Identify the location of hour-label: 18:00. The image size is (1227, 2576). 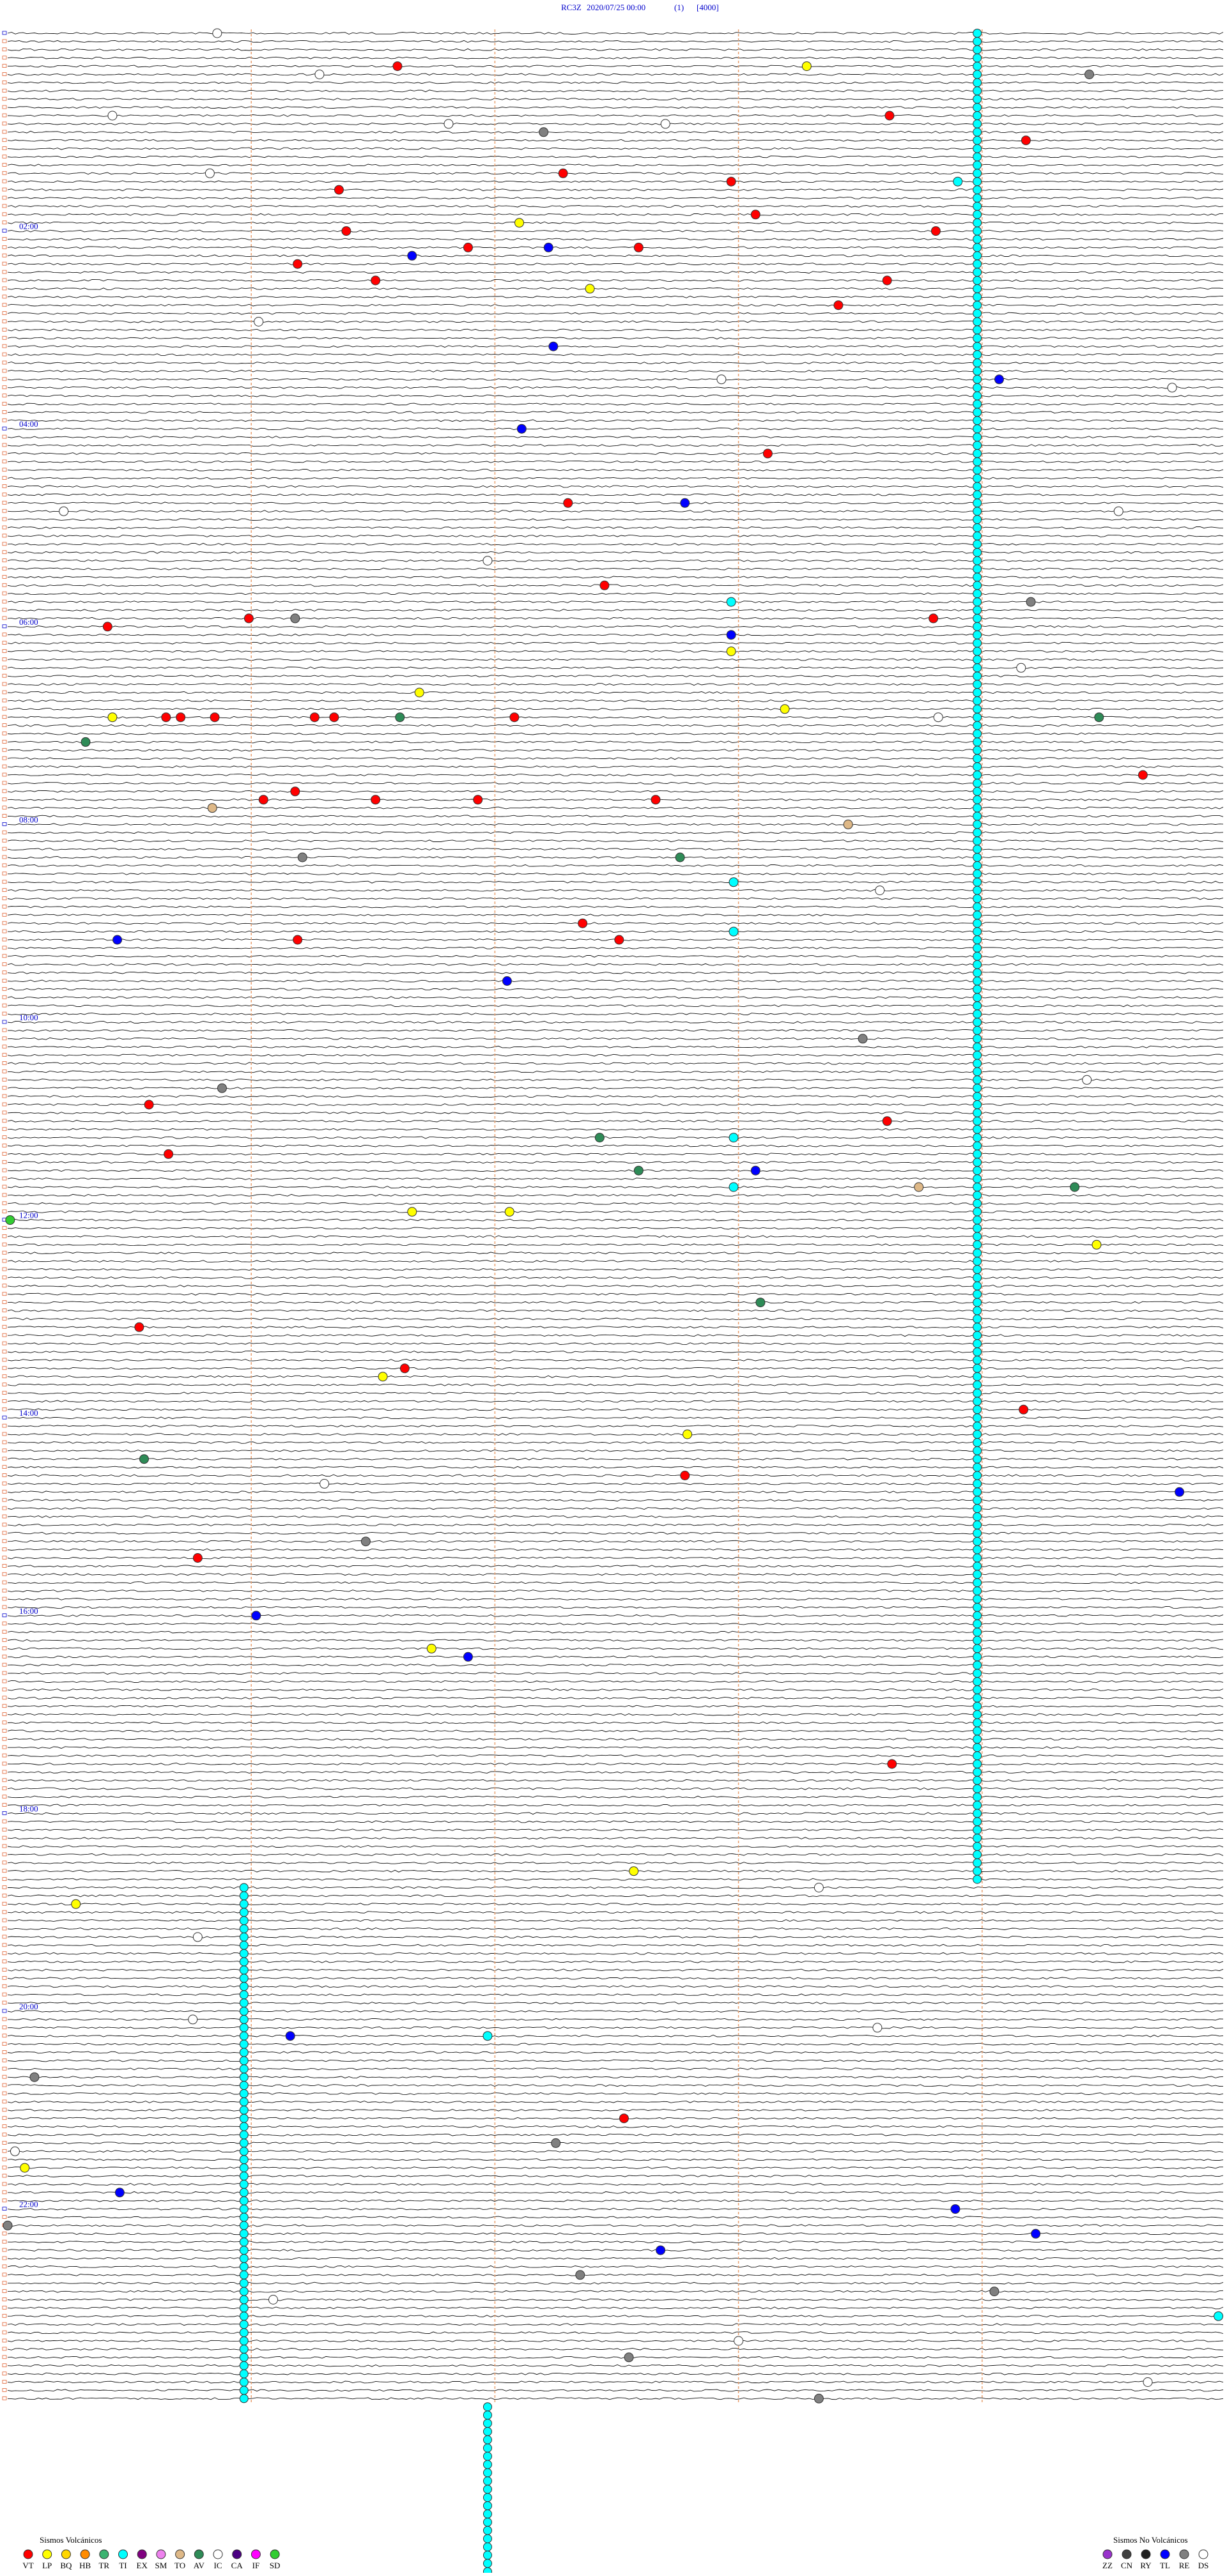
(28, 1808).